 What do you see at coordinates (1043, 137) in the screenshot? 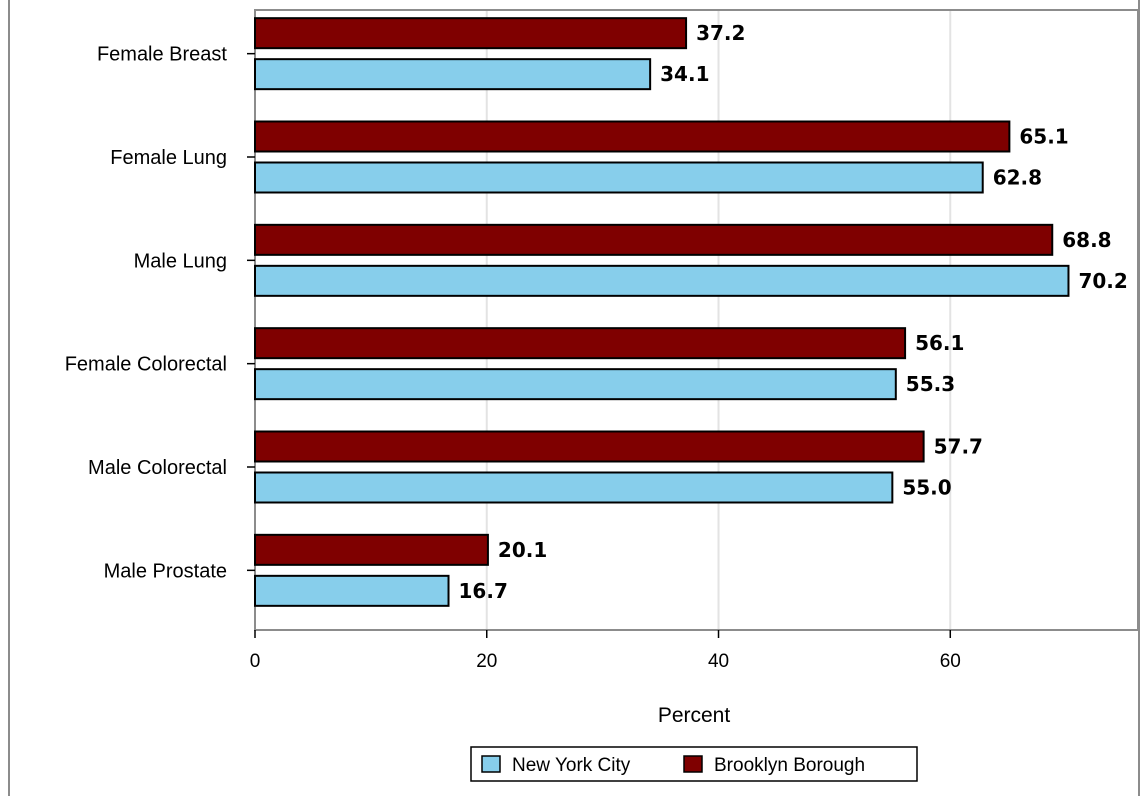
I see `data-label-female-lung-brooklyn-borough: 65.1` at bounding box center [1043, 137].